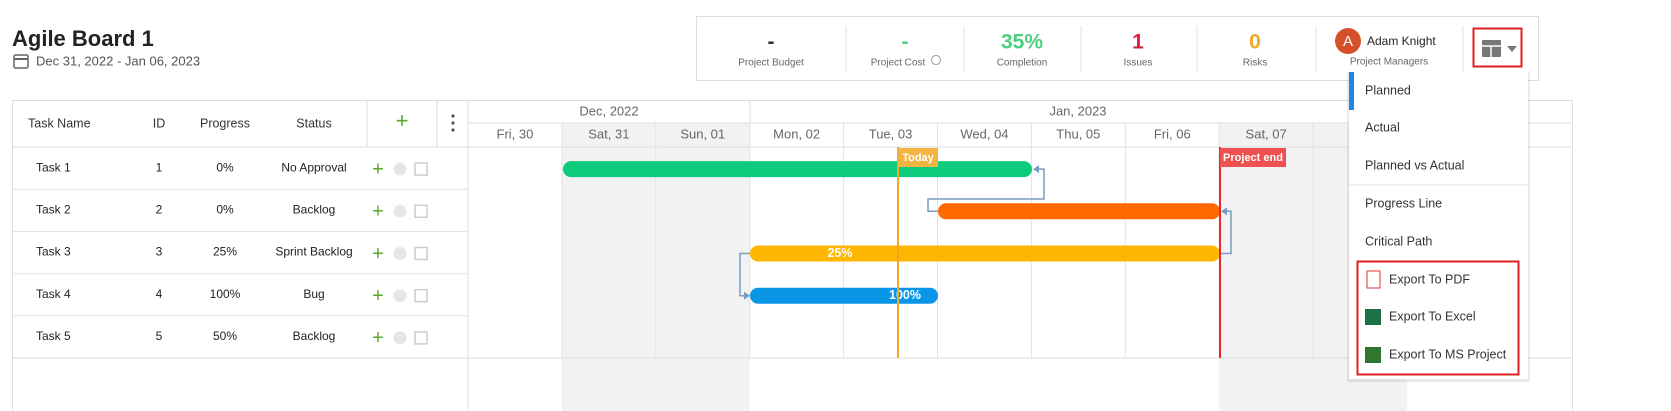  Describe the element at coordinates (159, 336) in the screenshot. I see `cell: 5` at that location.